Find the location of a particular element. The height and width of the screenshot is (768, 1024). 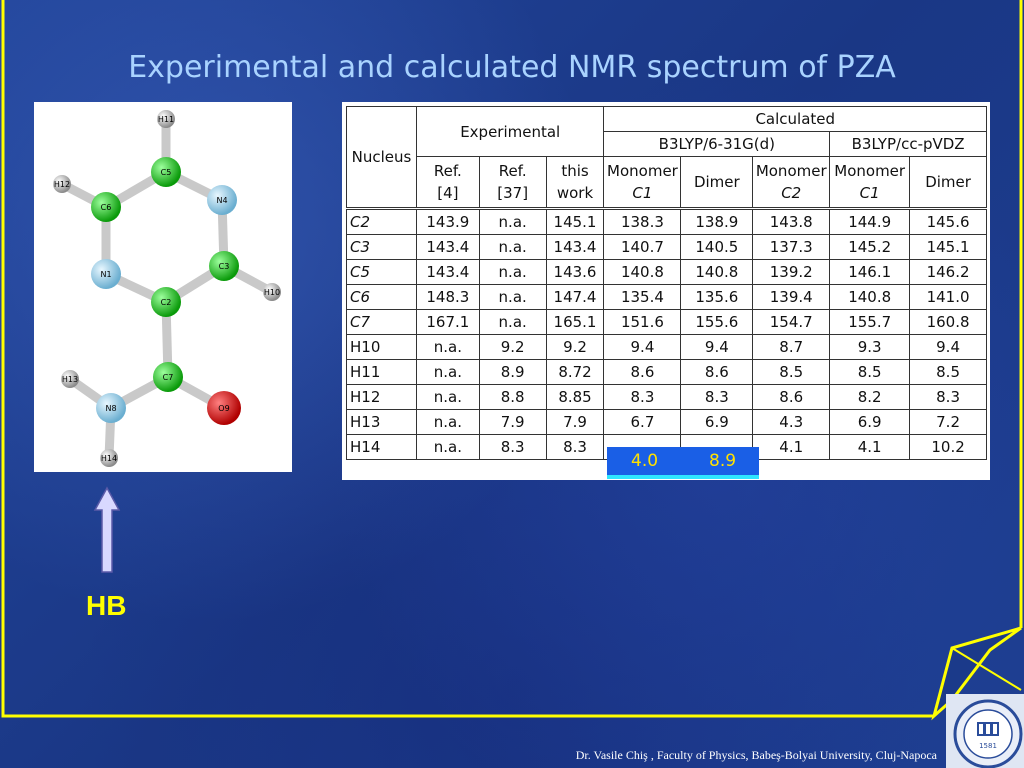

n8-atom: N8 is located at coordinates (111, 408).